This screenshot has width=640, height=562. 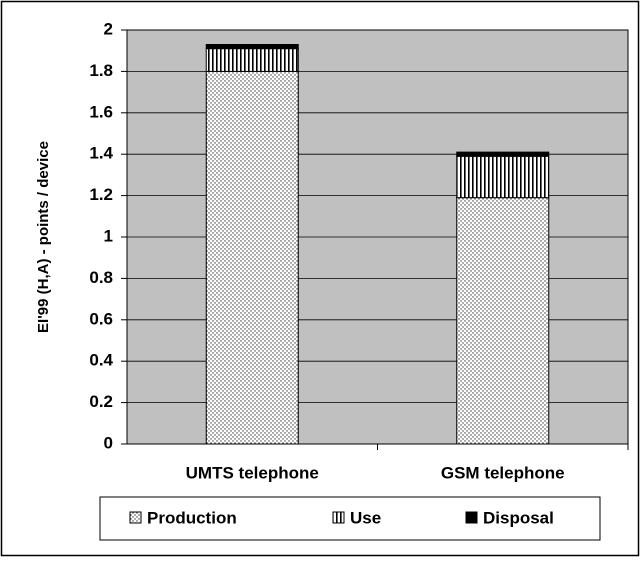 What do you see at coordinates (101, 360) in the screenshot?
I see `y-tick-label: 0.4` at bounding box center [101, 360].